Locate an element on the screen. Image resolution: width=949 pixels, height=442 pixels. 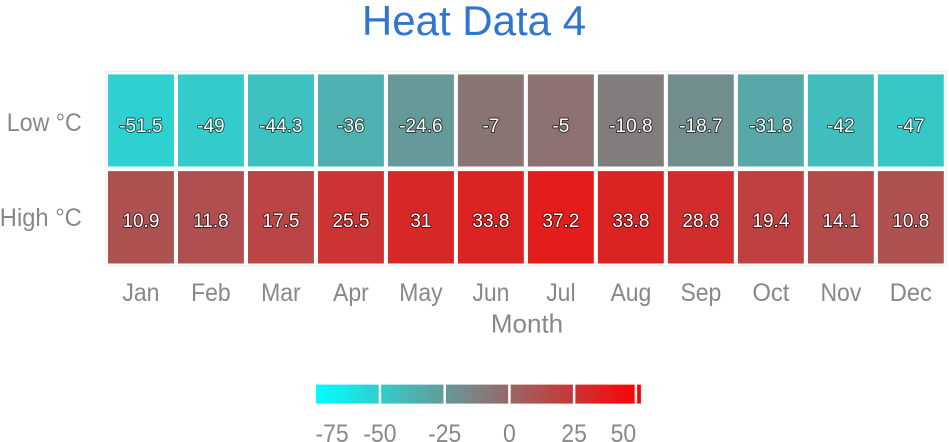
svg-text: -5 is located at coordinates (560, 126).